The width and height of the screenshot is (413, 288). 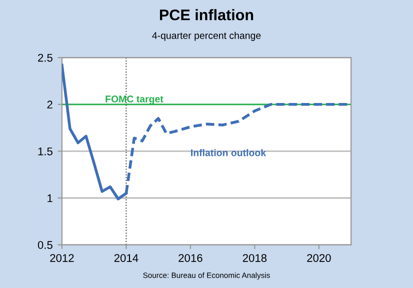 What do you see at coordinates (50, 198) in the screenshot?
I see `y-tick-label: 1` at bounding box center [50, 198].